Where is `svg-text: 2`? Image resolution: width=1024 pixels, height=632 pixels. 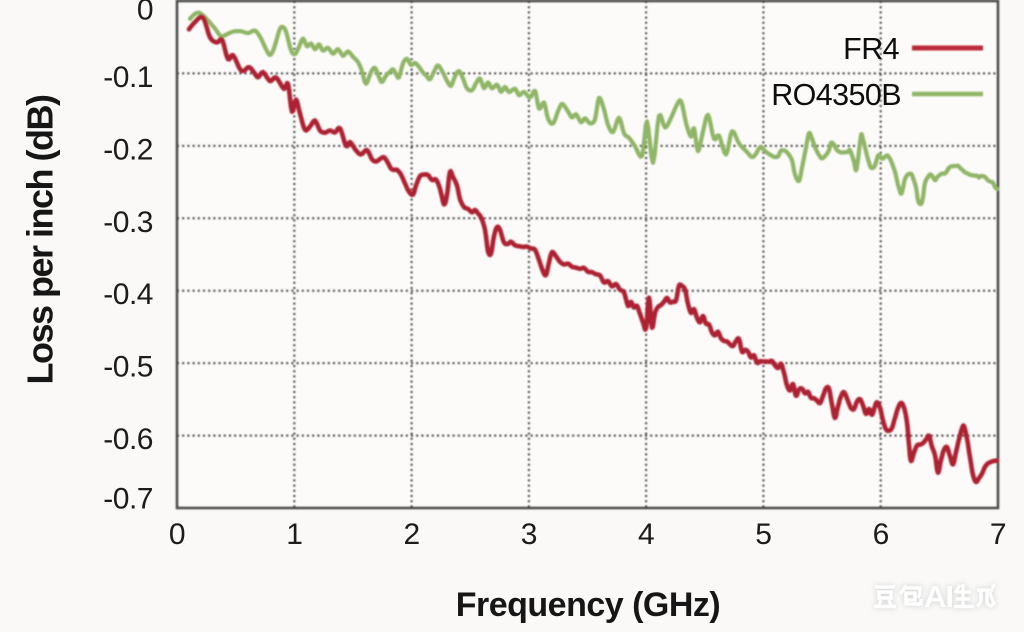 svg-text: 2 is located at coordinates (412, 534).